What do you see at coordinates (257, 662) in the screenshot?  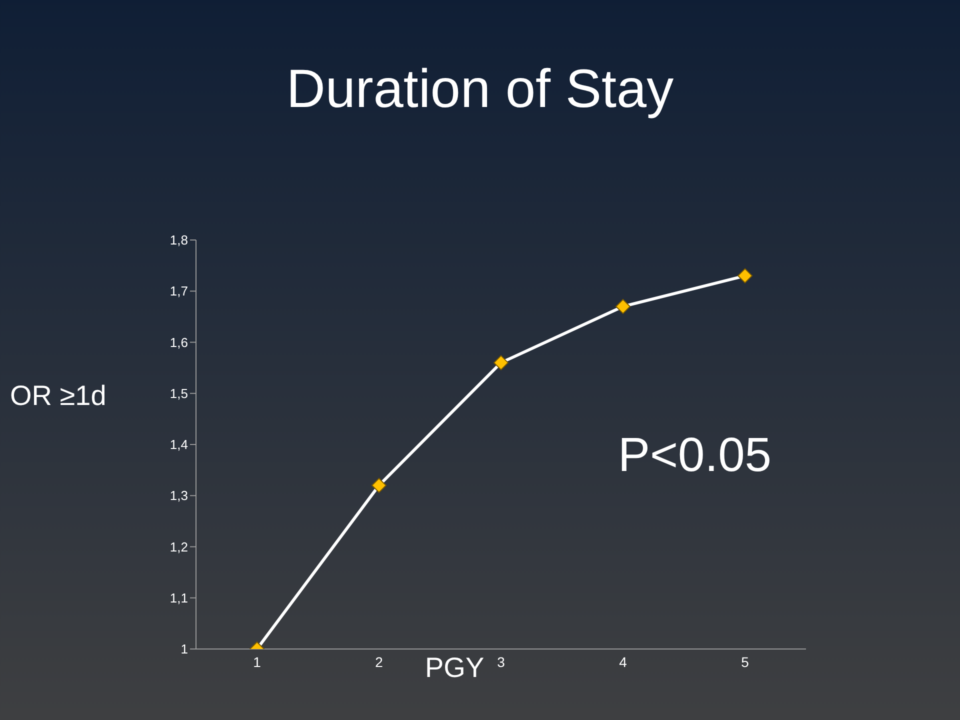 I see `x-tick-label: 1` at bounding box center [257, 662].